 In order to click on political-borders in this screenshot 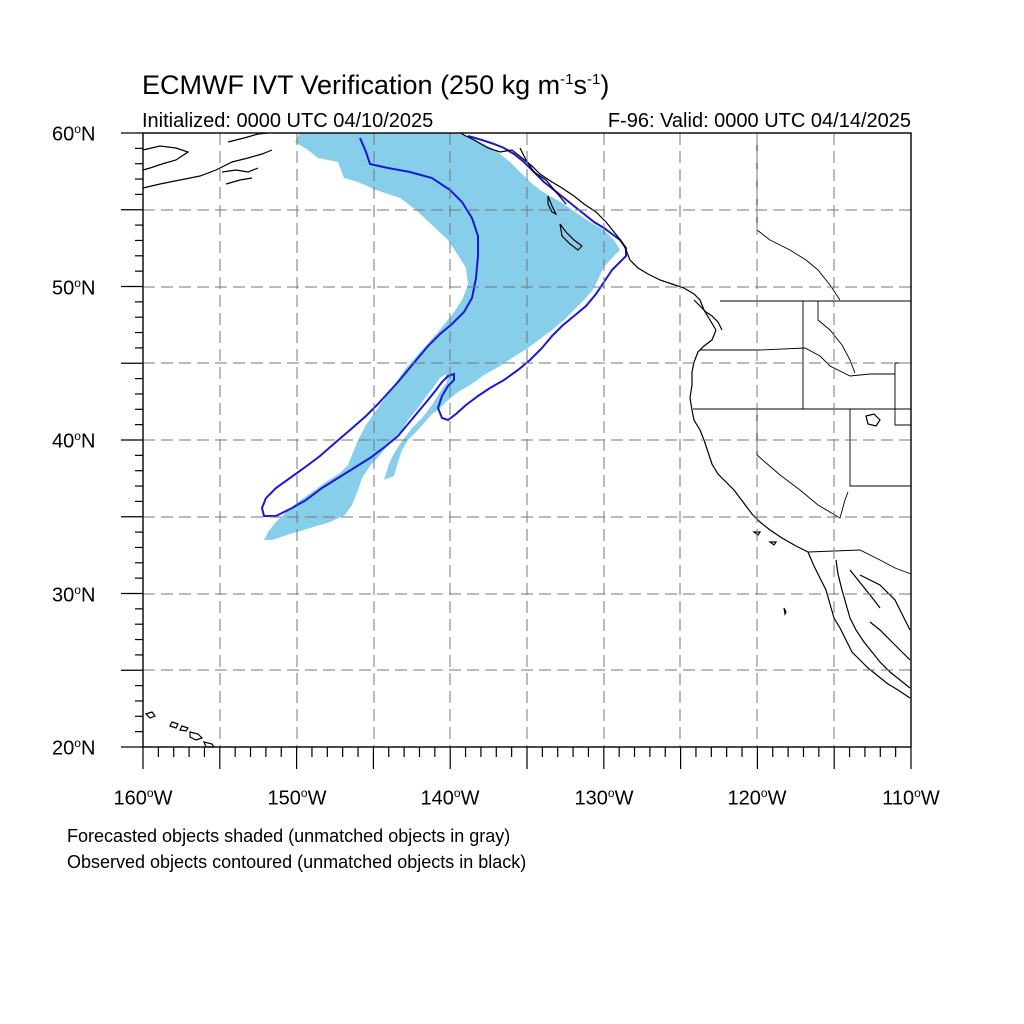, I will do `click(802, 354)`.